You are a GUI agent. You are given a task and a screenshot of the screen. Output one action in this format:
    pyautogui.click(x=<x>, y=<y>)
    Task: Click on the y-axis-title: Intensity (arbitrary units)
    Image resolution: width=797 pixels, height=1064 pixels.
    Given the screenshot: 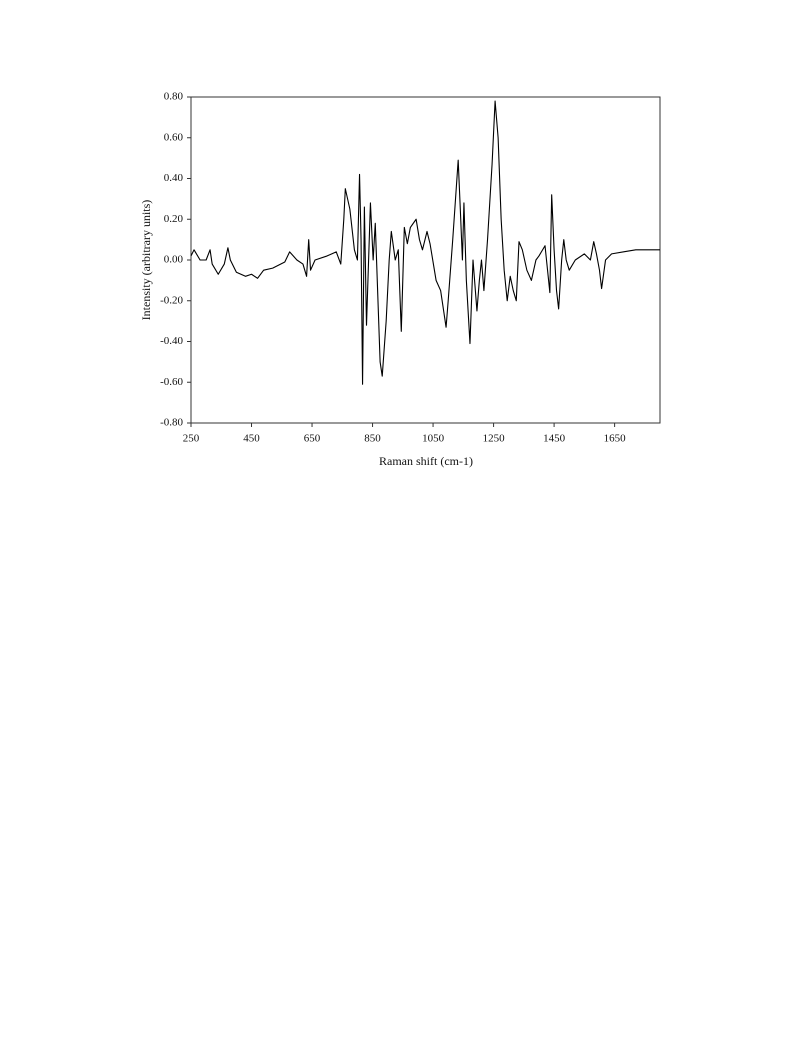 What is the action you would take?
    pyautogui.click(x=146, y=260)
    